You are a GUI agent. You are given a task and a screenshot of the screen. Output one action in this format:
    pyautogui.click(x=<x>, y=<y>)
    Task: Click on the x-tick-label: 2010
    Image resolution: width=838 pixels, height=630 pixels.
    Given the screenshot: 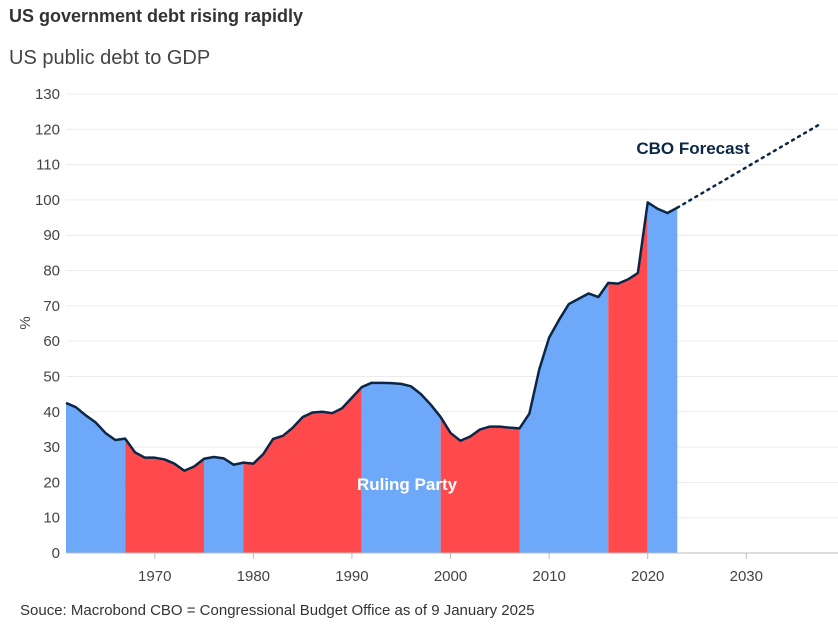 What is the action you would take?
    pyautogui.click(x=548, y=576)
    